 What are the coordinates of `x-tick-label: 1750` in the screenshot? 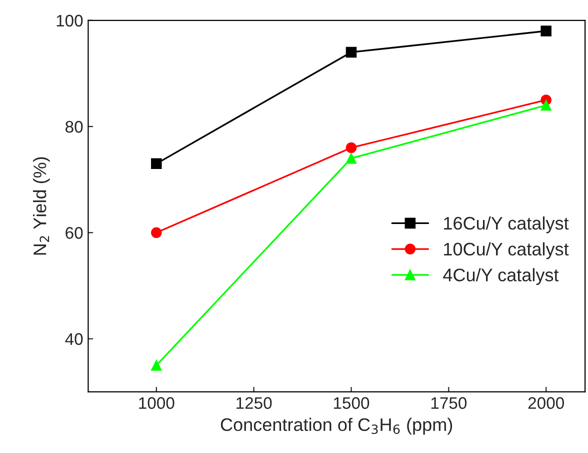 It's located at (449, 403).